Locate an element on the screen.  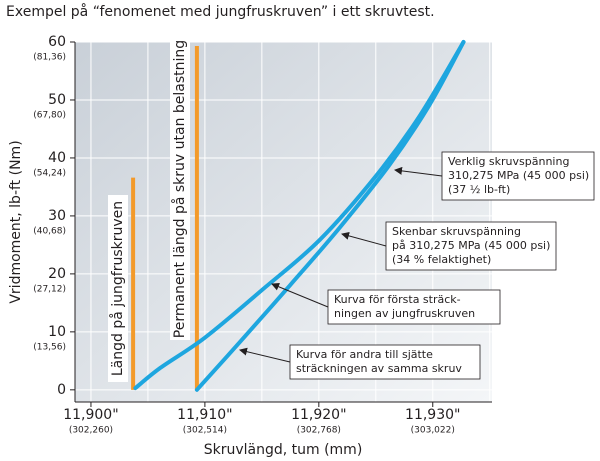
x-tick-label: 11,930" is located at coordinates (432, 415).